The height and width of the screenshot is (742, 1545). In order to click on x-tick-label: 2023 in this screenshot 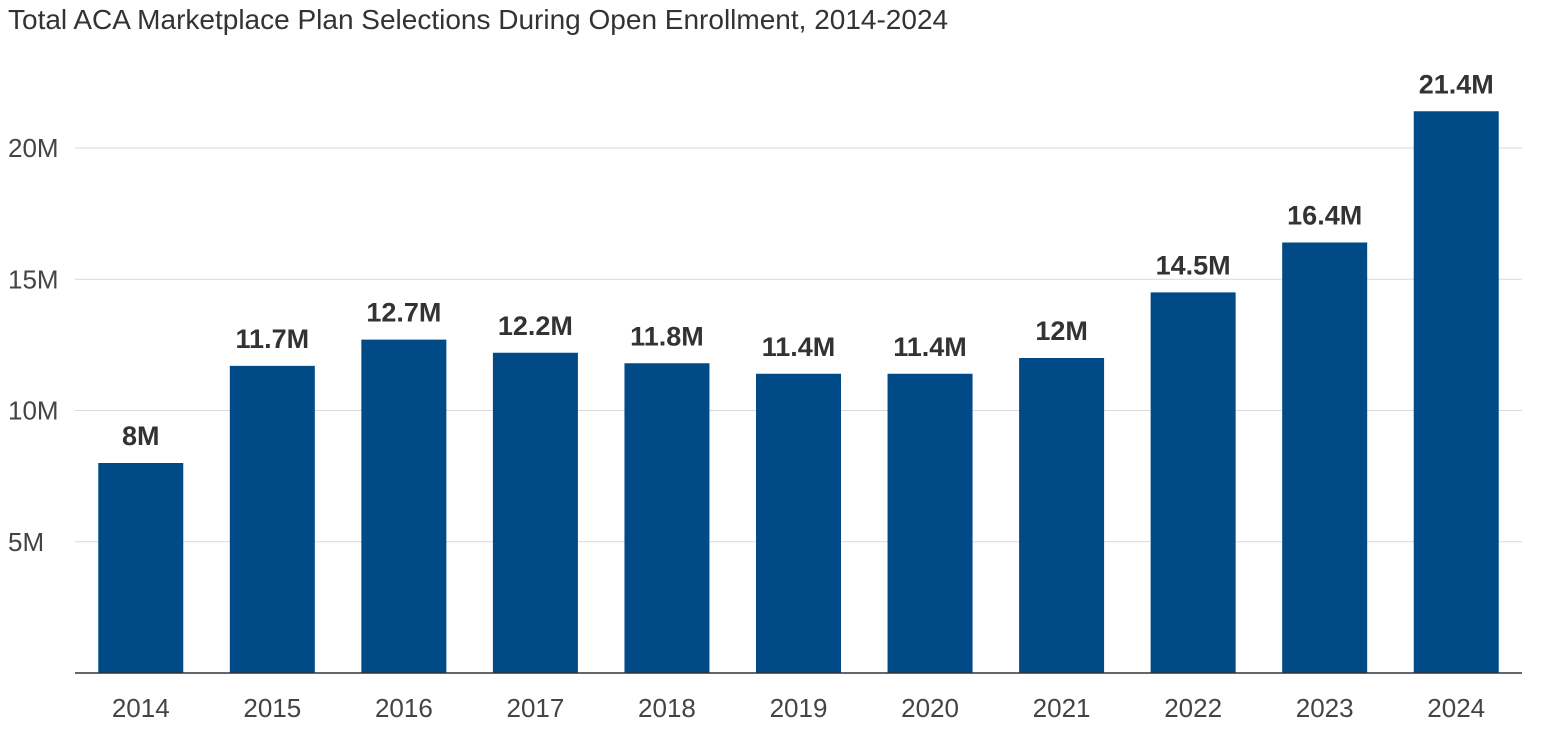, I will do `click(1325, 708)`.